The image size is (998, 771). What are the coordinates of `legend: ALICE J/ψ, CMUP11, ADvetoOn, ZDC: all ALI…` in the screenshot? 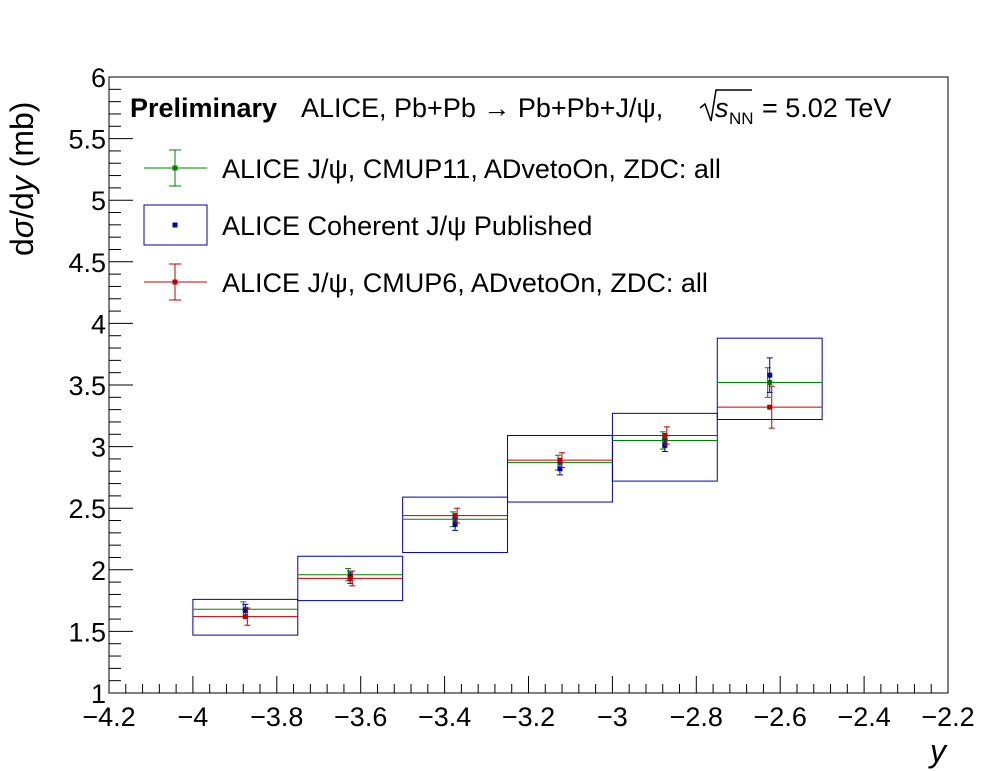 It's located at (432, 225).